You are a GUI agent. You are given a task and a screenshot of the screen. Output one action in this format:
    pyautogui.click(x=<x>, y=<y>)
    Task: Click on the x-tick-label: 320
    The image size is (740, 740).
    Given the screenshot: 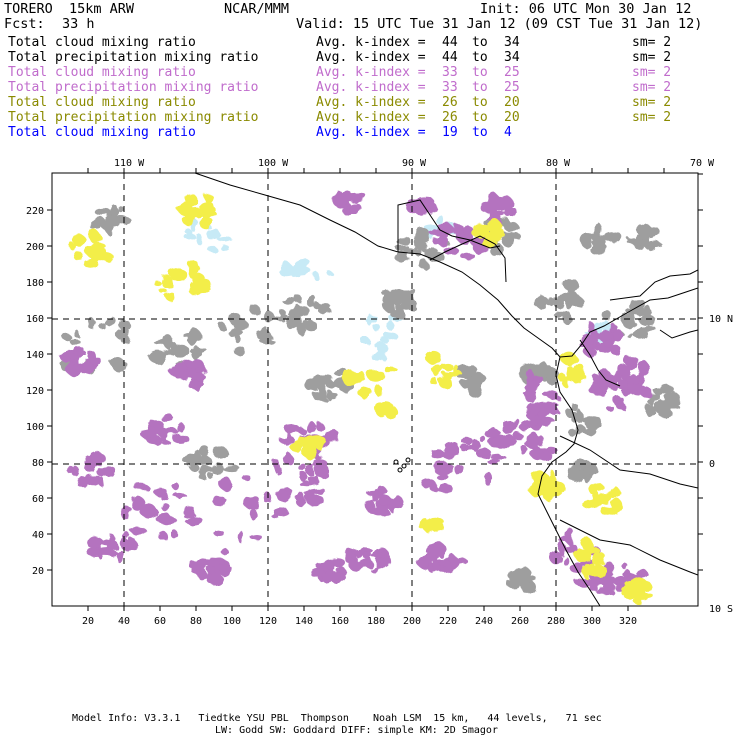 What is the action you would take?
    pyautogui.click(x=628, y=621)
    